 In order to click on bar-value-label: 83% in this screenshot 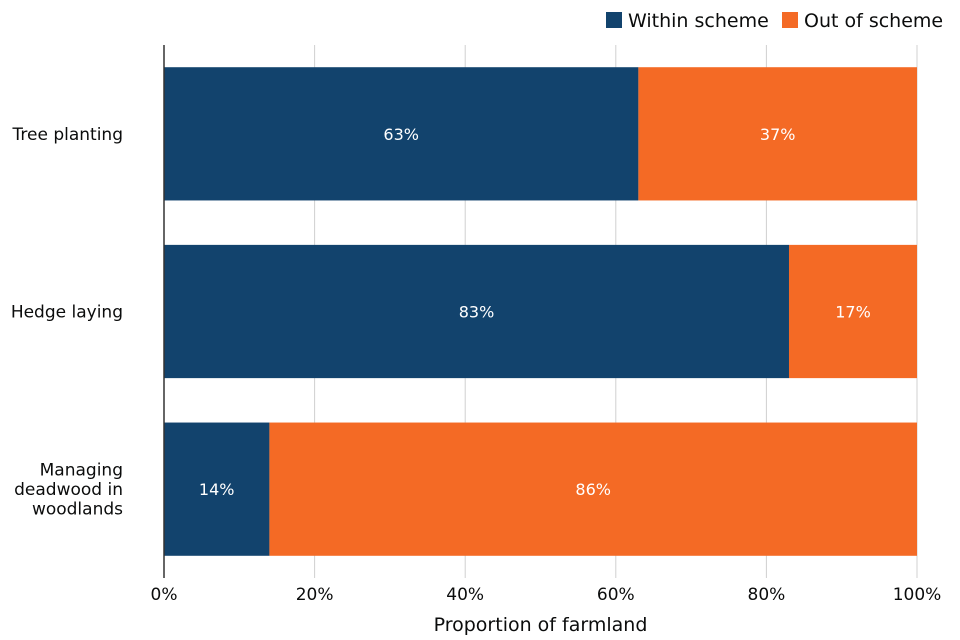, I will do `click(477, 312)`.